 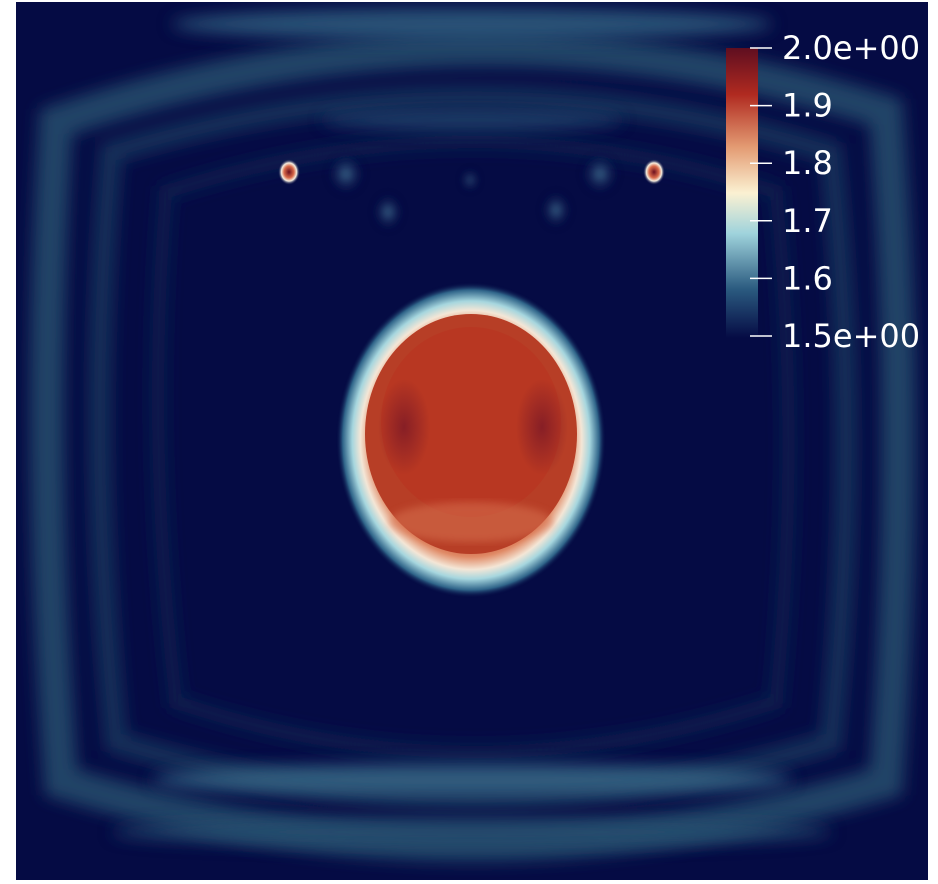 What do you see at coordinates (472, 24) in the screenshot?
I see `top-band` at bounding box center [472, 24].